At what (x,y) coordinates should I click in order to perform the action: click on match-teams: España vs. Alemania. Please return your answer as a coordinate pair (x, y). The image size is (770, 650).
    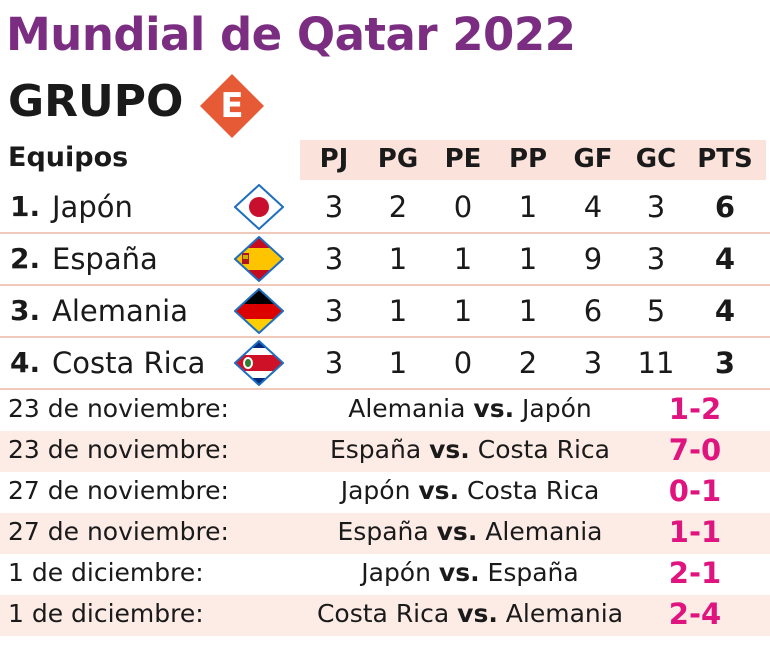
    Looking at the image, I should click on (470, 531).